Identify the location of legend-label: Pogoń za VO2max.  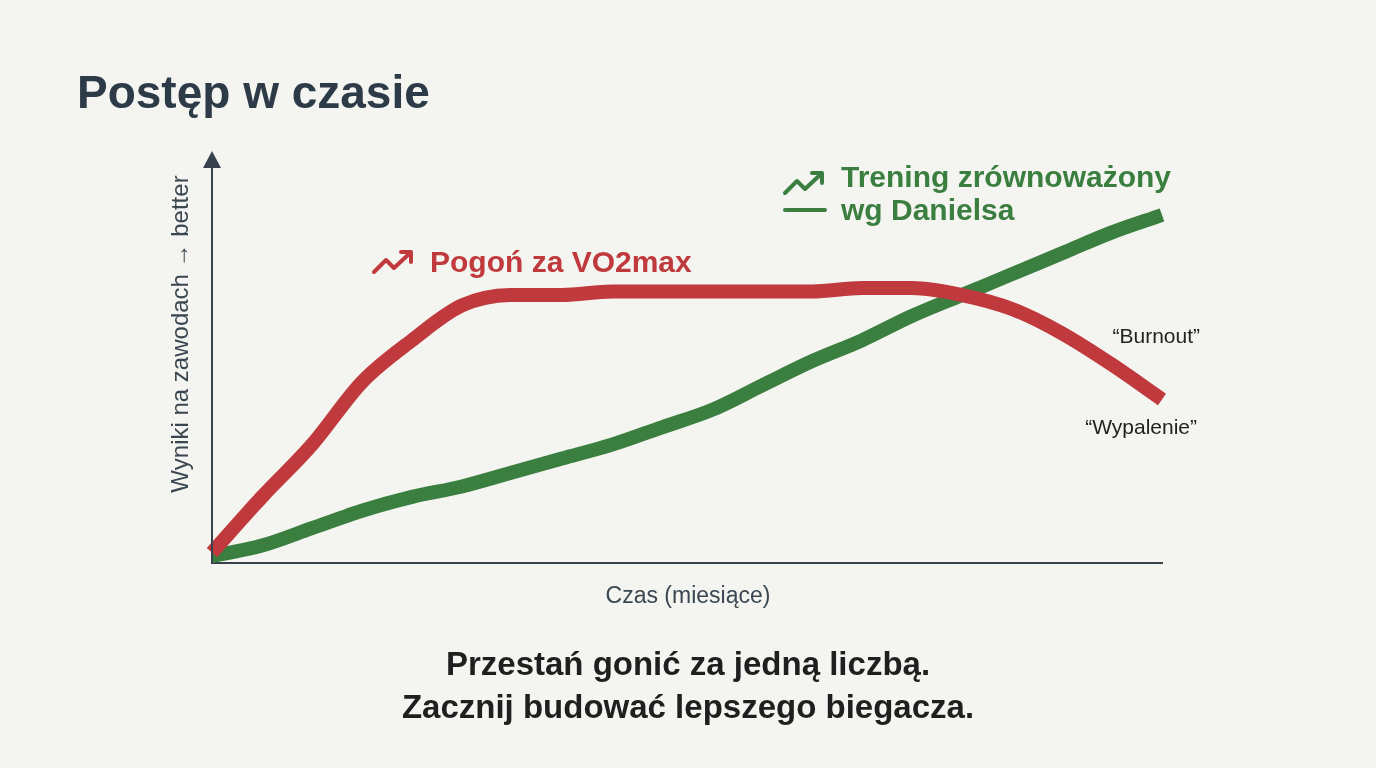
(561, 261).